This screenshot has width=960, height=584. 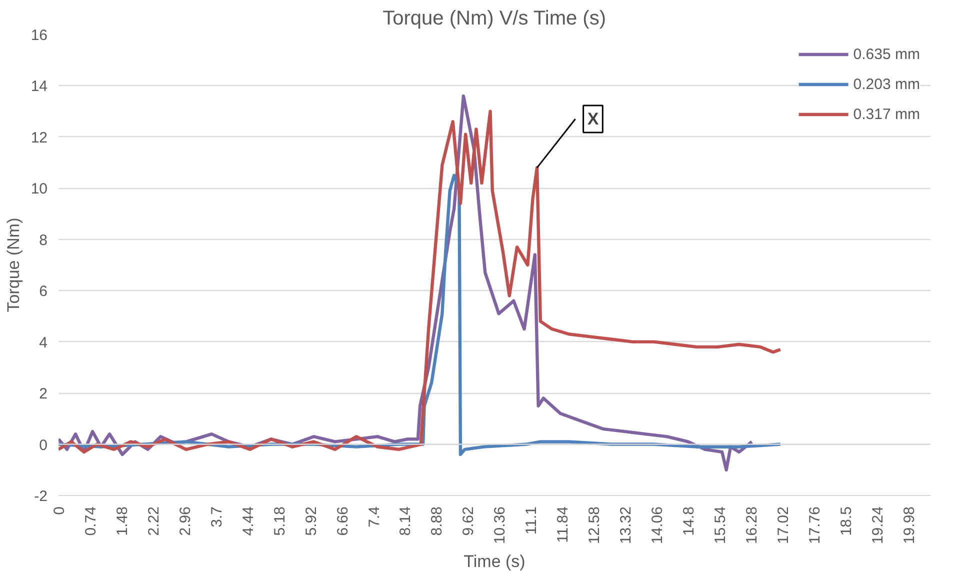 I want to click on legend-label: 0.635 mm, so click(x=886, y=54).